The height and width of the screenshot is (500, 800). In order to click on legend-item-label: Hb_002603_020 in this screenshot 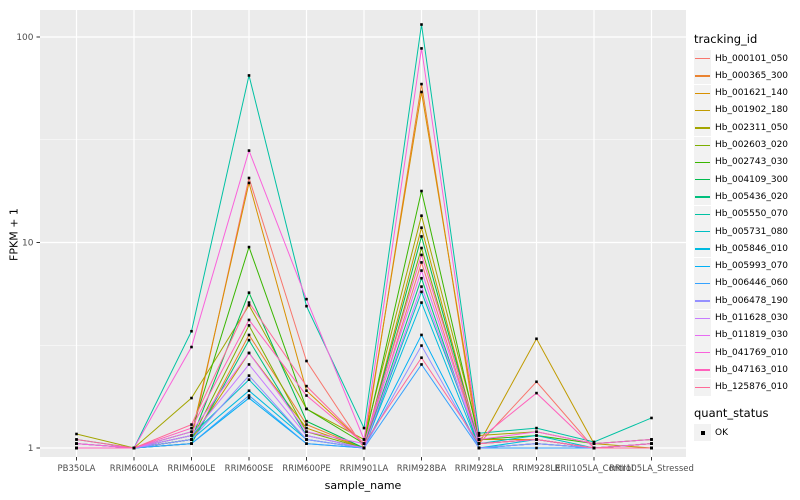, I will do `click(752, 145)`.